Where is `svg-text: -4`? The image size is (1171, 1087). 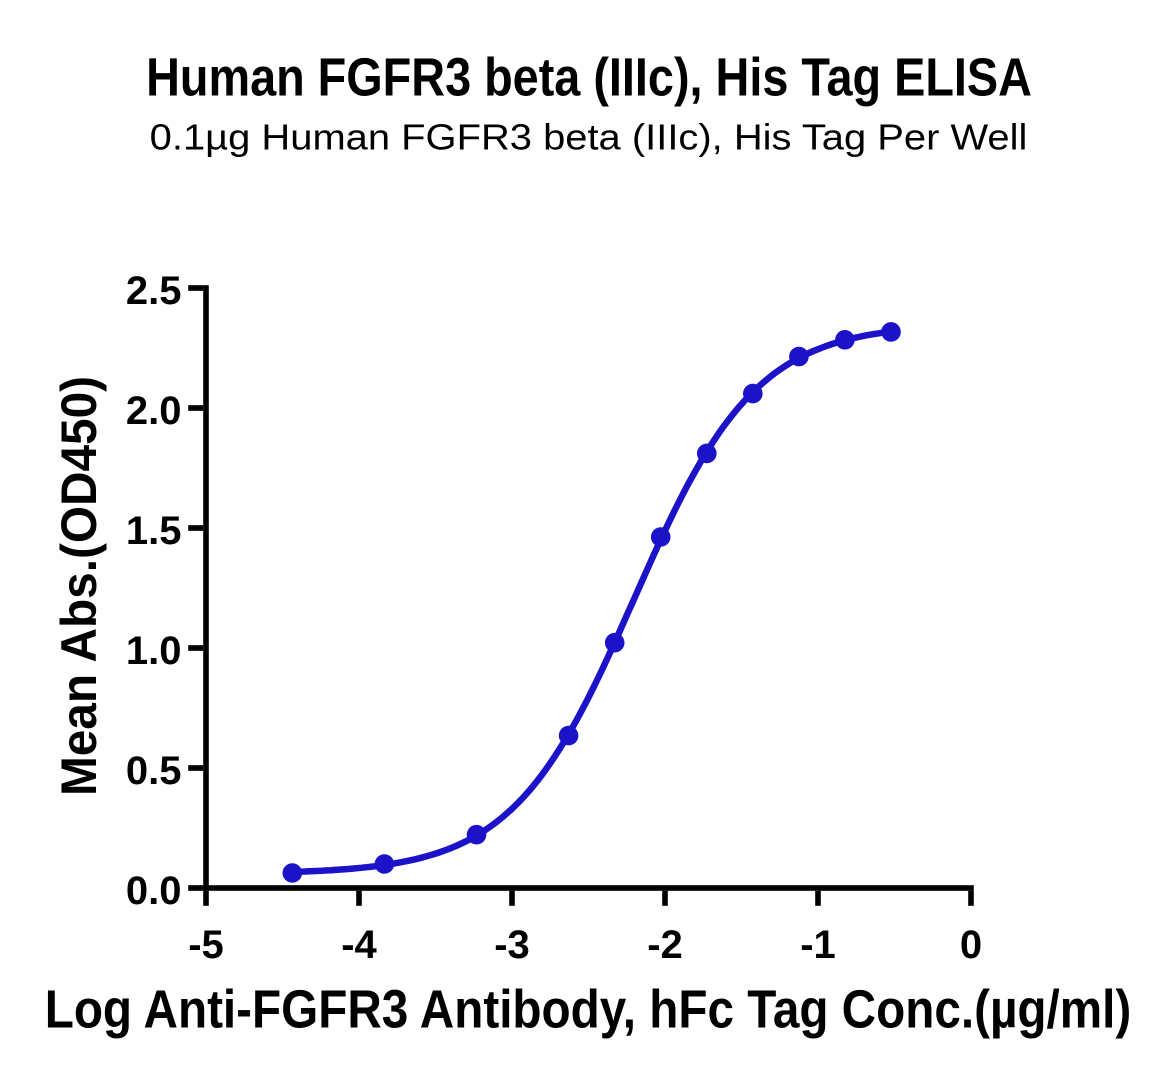
svg-text: -4 is located at coordinates (359, 945).